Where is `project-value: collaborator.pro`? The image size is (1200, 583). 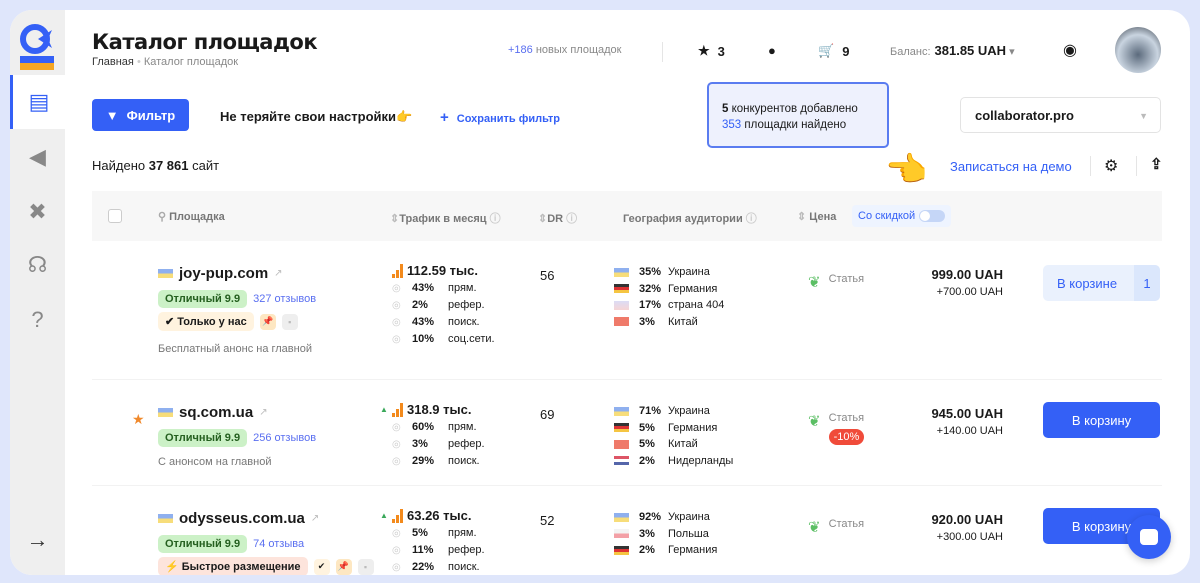 project-value: collaborator.pro is located at coordinates (1024, 115).